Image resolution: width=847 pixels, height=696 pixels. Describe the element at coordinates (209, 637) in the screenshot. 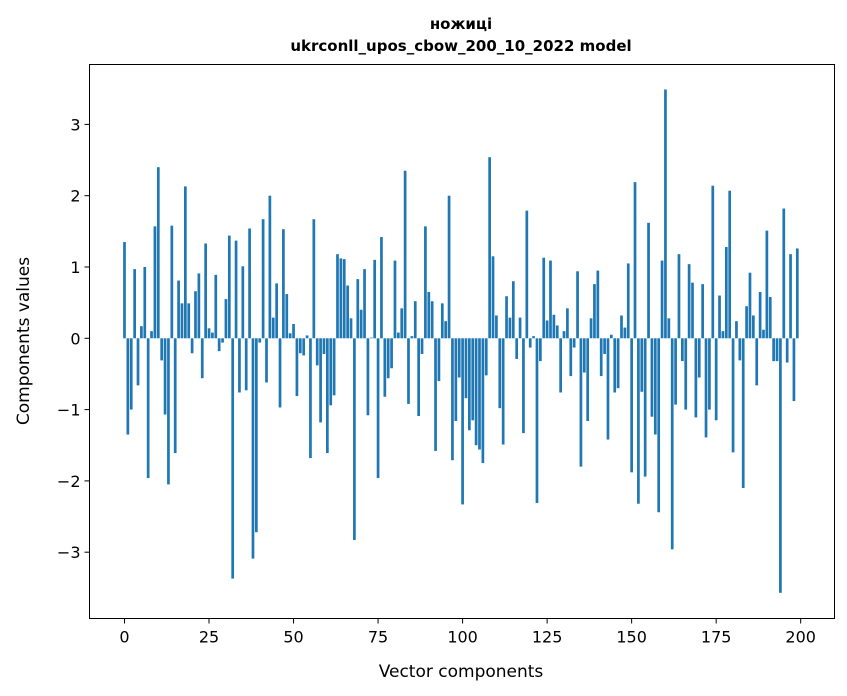

I see `x-tick-label: 25` at that location.